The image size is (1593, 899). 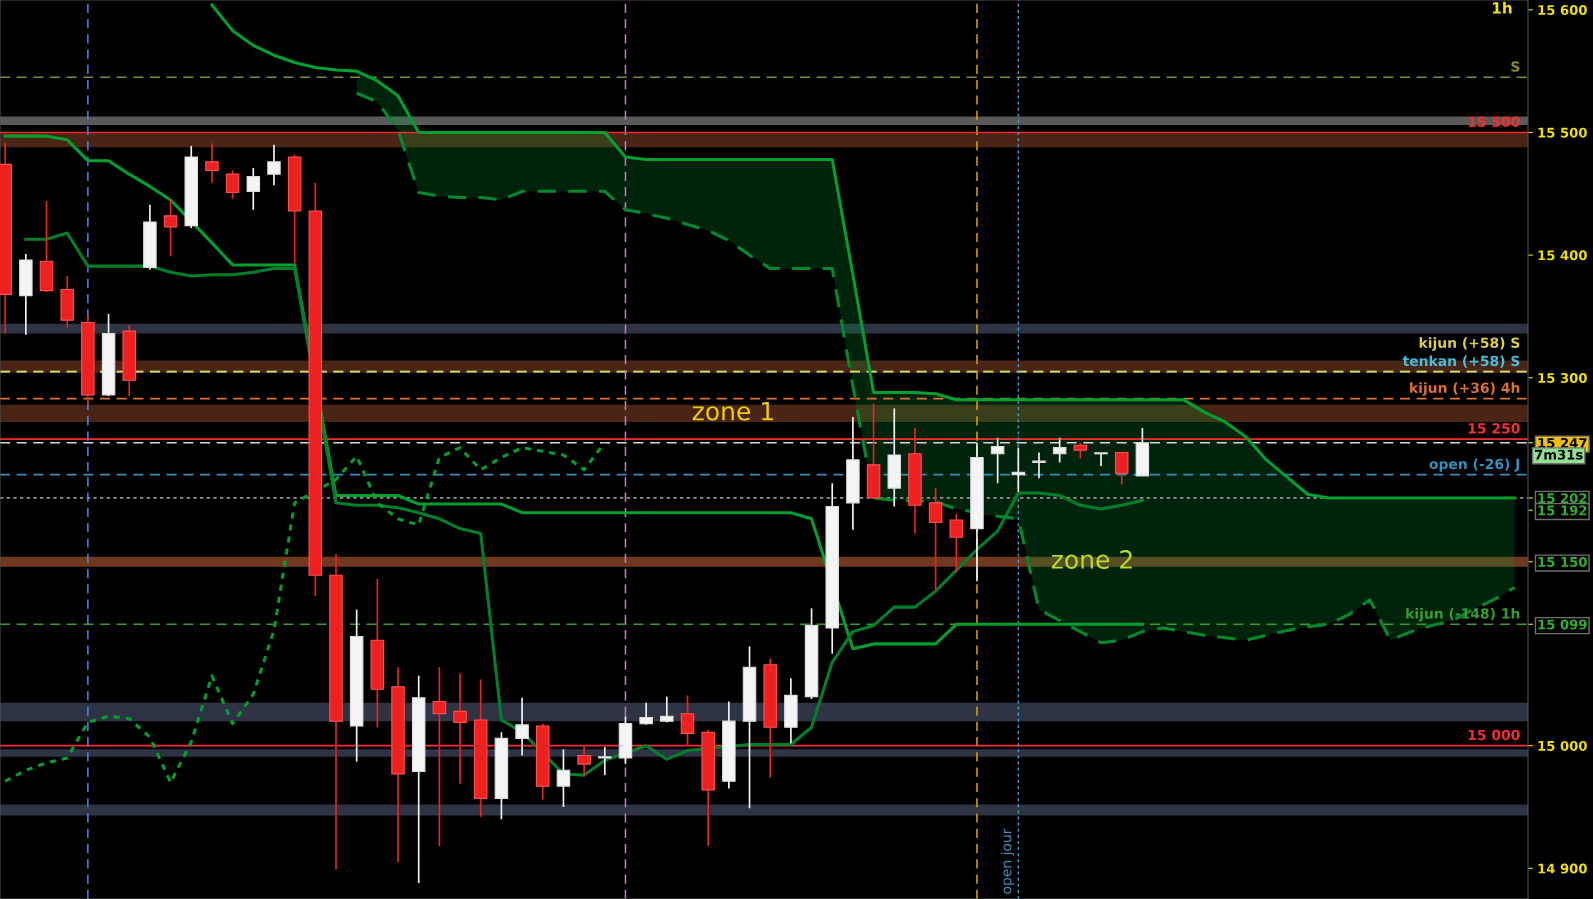 What do you see at coordinates (1465, 389) in the screenshot?
I see `ref-line-label: kijun (+36) 4h` at bounding box center [1465, 389].